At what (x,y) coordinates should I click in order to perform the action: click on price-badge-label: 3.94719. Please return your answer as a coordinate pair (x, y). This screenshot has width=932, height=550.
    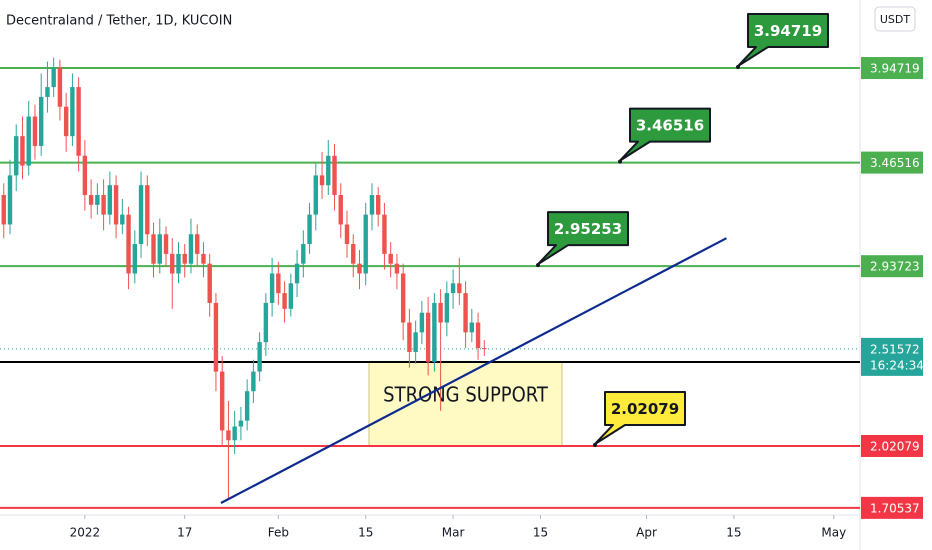
    Looking at the image, I should click on (895, 69).